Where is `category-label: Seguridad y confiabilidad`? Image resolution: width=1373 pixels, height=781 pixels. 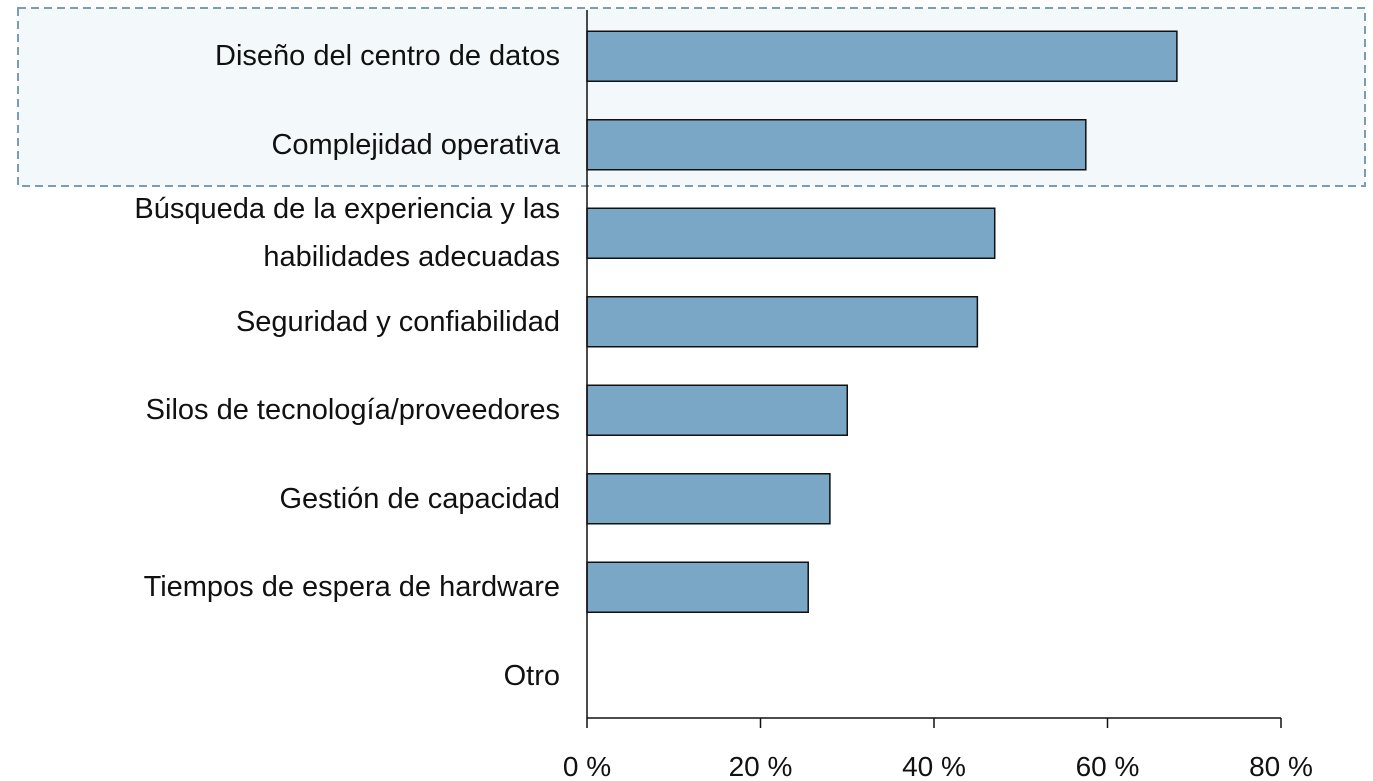 category-label: Seguridad y confiabilidad is located at coordinates (397, 321).